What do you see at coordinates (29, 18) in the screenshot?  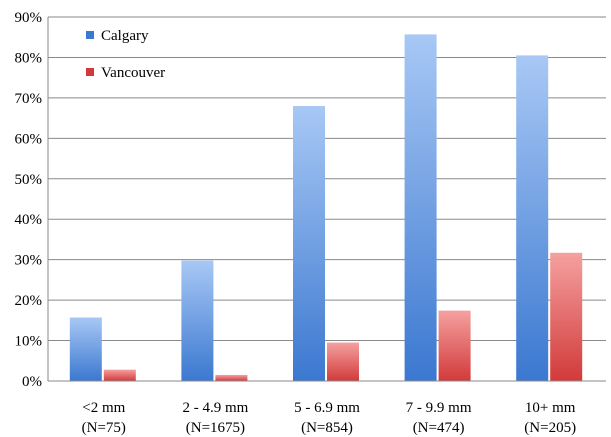 I see `y-tick-label: 90%` at bounding box center [29, 18].